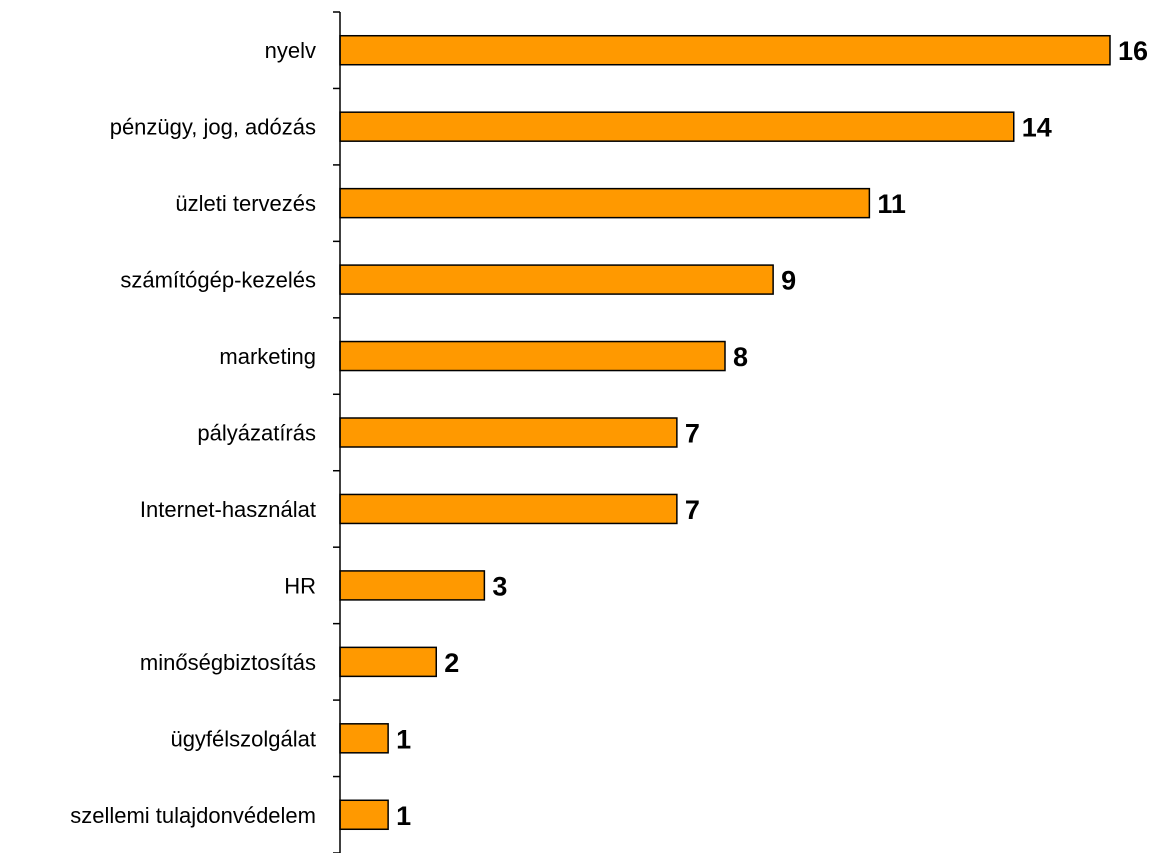 The width and height of the screenshot is (1161, 853). I want to click on category-label: HR, so click(300, 585).